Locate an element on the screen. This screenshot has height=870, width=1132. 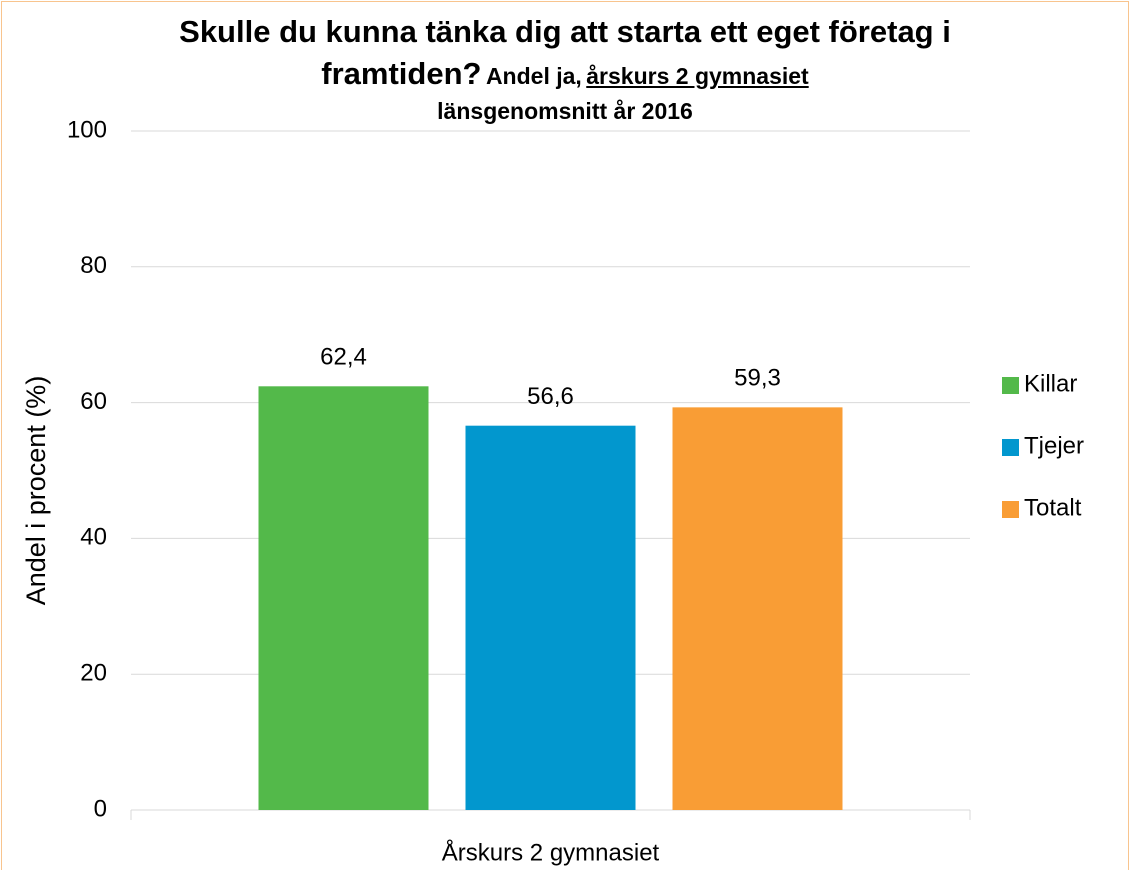
y-tick-label: 20 is located at coordinates (93, 673).